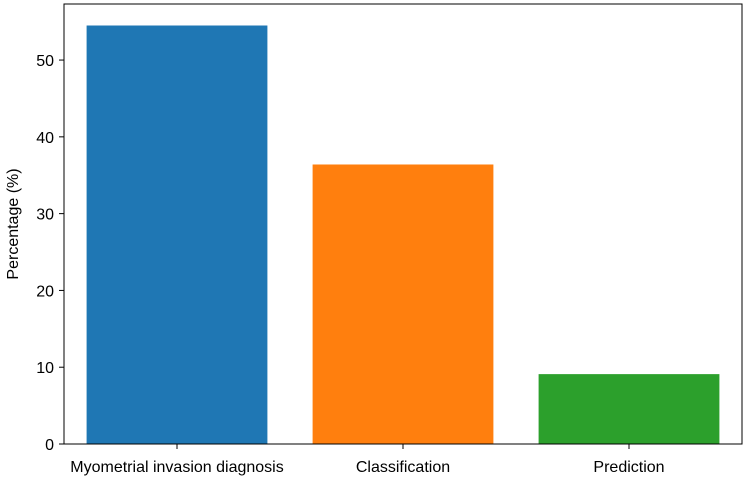  What do you see at coordinates (13, 223) in the screenshot?
I see `y-axis-label: Percentage (%)` at bounding box center [13, 223].